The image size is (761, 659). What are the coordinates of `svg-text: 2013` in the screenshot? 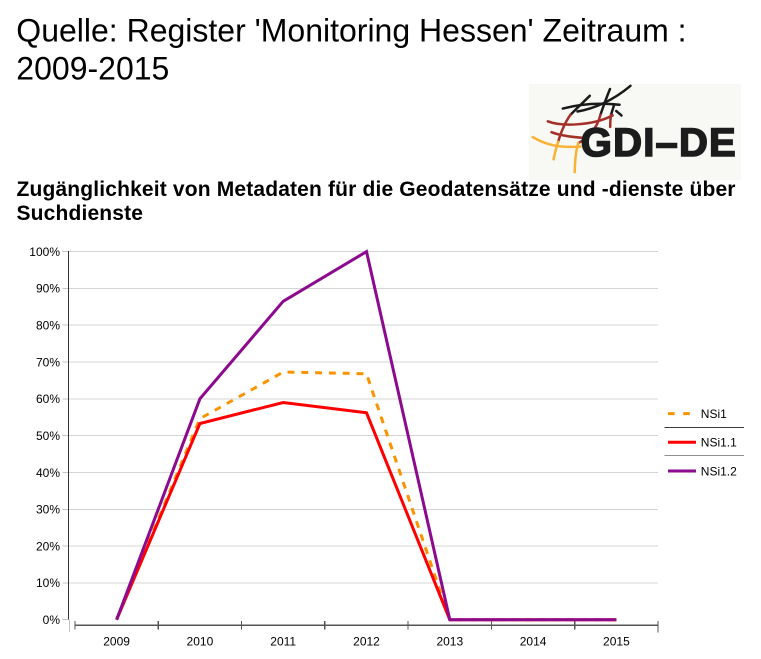 It's located at (449, 642).